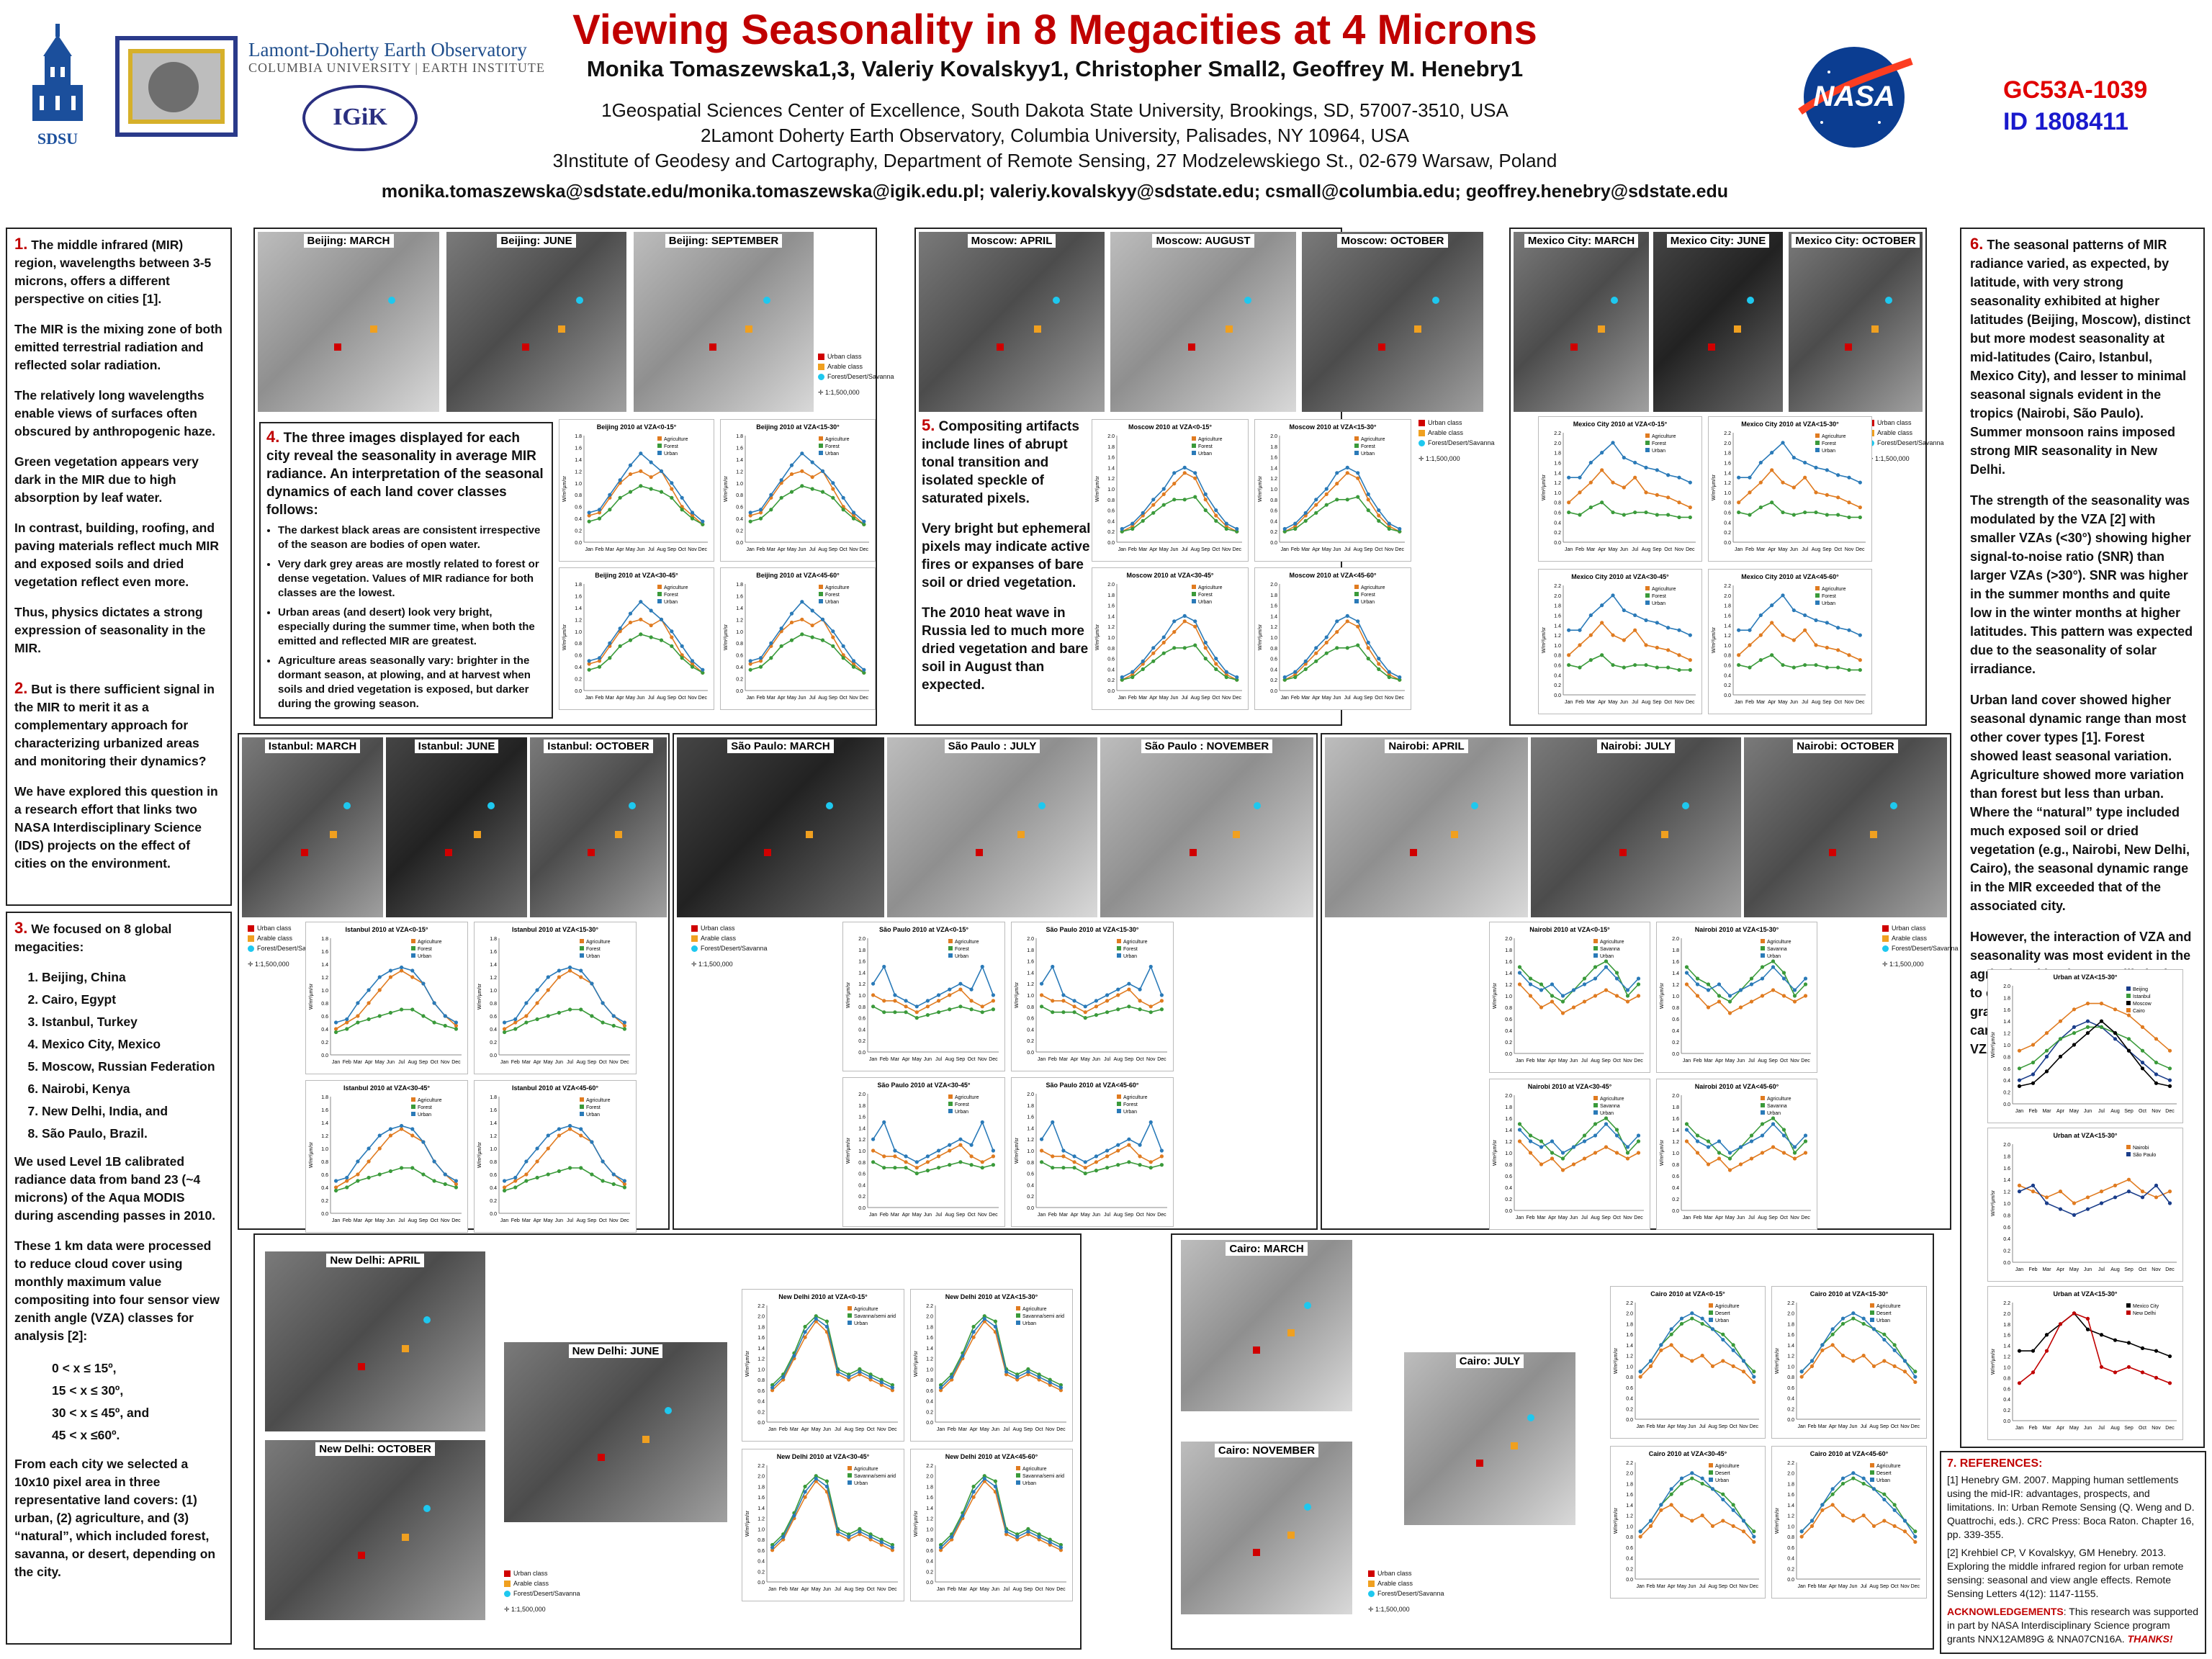  What do you see at coordinates (781, 746) in the screenshot?
I see `map-image-label: São Paulo: MARCH` at bounding box center [781, 746].